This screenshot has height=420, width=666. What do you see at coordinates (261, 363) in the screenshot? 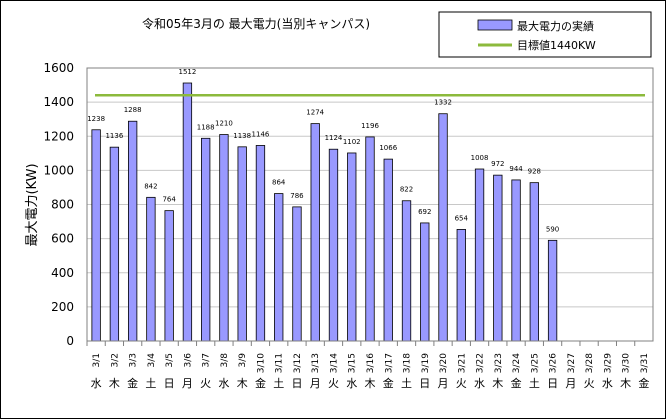
I see `x-tick-label: 3/10` at bounding box center [261, 363].